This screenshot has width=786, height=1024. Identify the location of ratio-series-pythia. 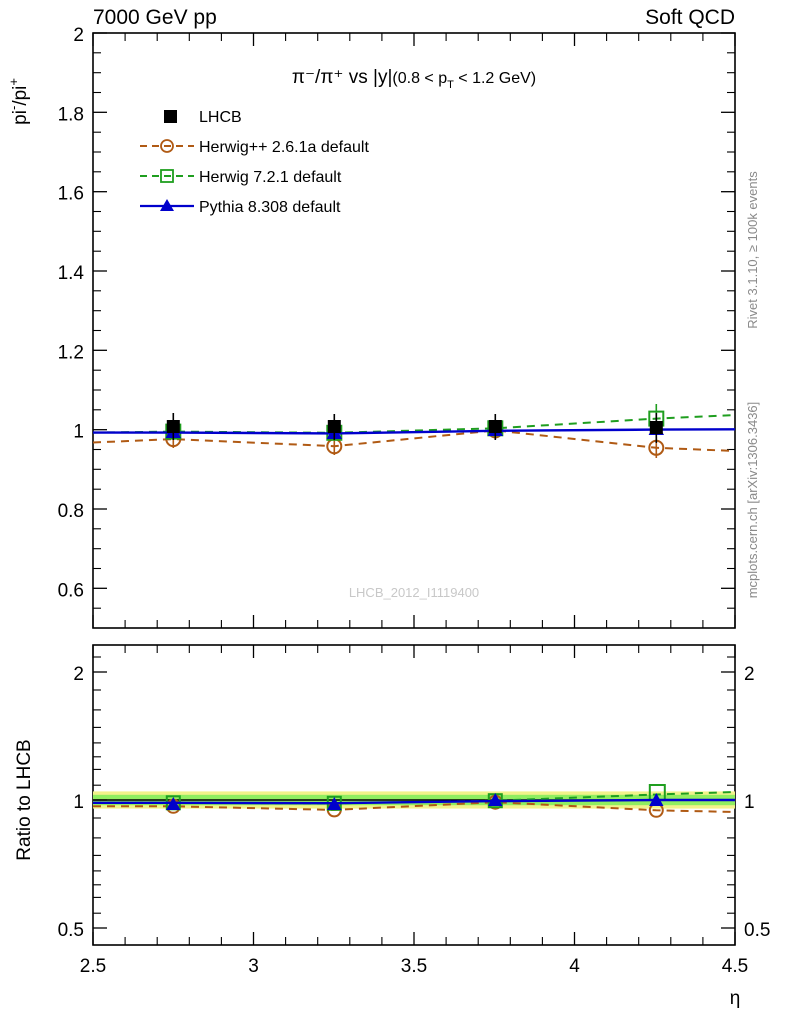
(414, 801).